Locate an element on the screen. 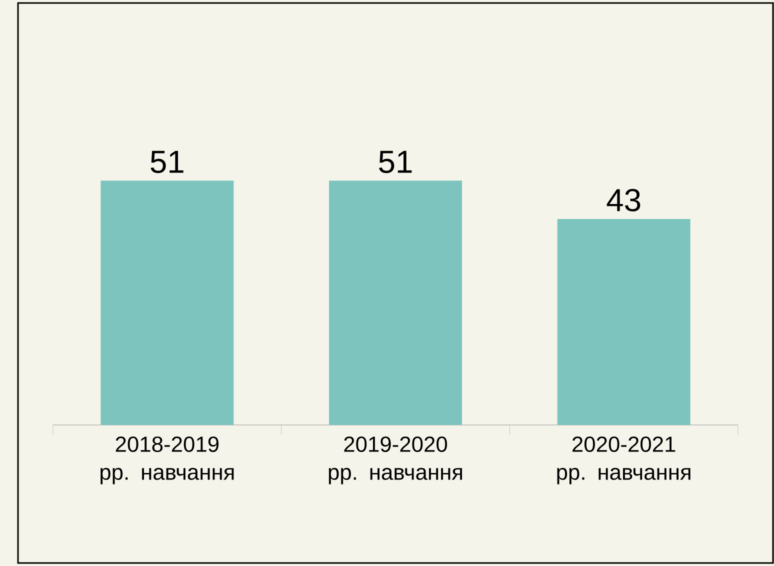  data-label: 43 is located at coordinates (623, 200).